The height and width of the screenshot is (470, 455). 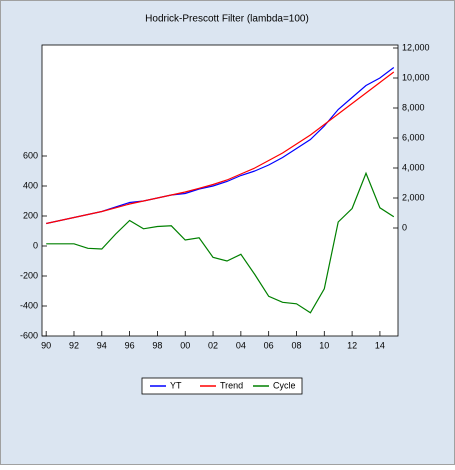 What do you see at coordinates (30, 155) in the screenshot?
I see `y-tick-label: 600` at bounding box center [30, 155].